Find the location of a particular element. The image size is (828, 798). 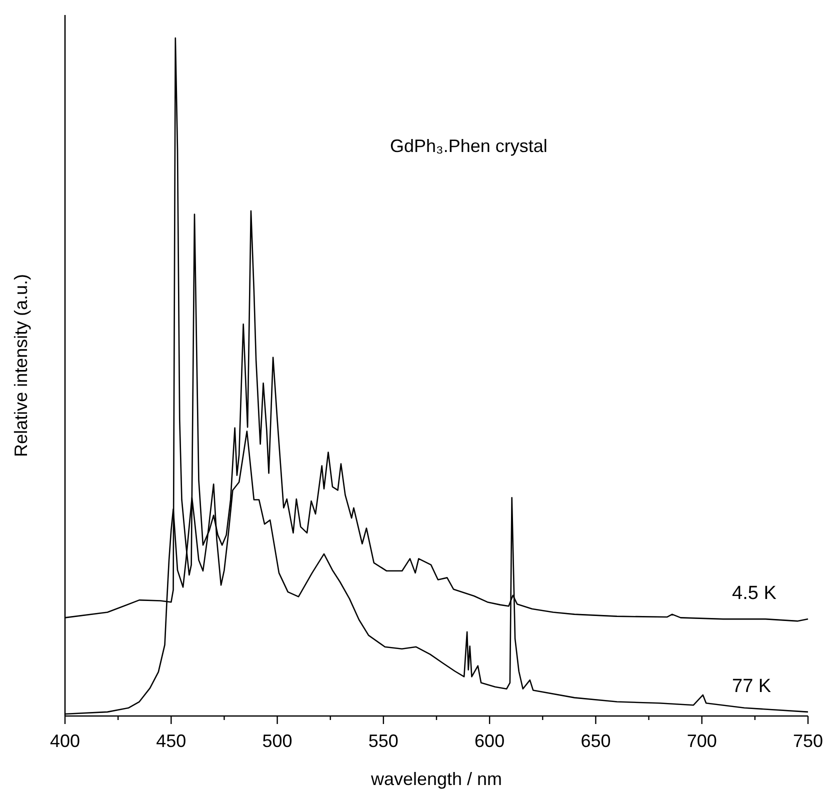

x-tick-label: 600 is located at coordinates (489, 741).